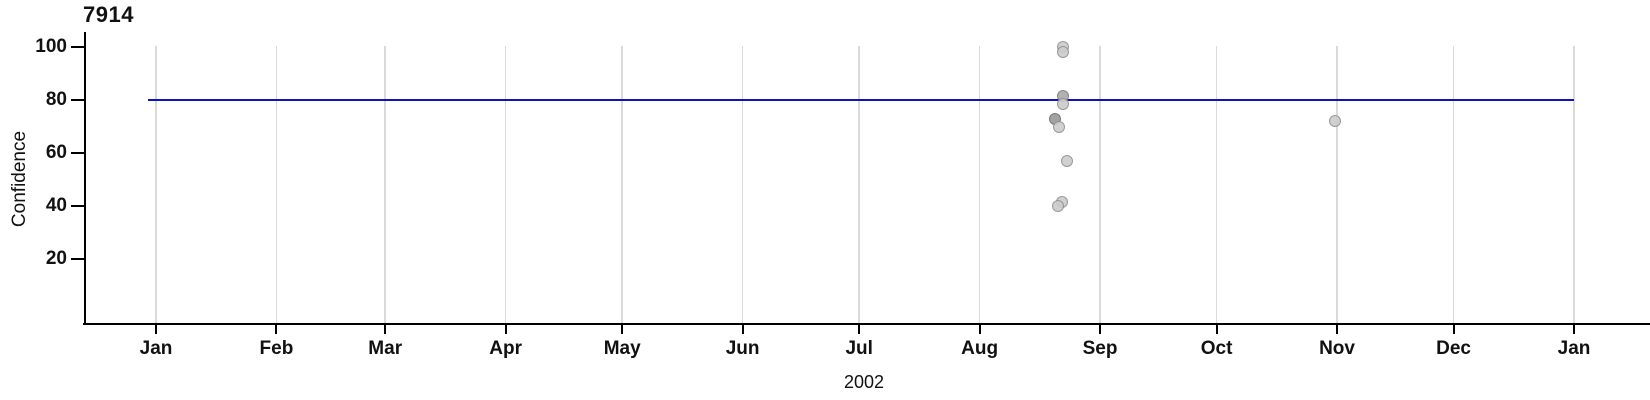  Describe the element at coordinates (622, 348) in the screenshot. I see `x-tick-label: May` at that location.